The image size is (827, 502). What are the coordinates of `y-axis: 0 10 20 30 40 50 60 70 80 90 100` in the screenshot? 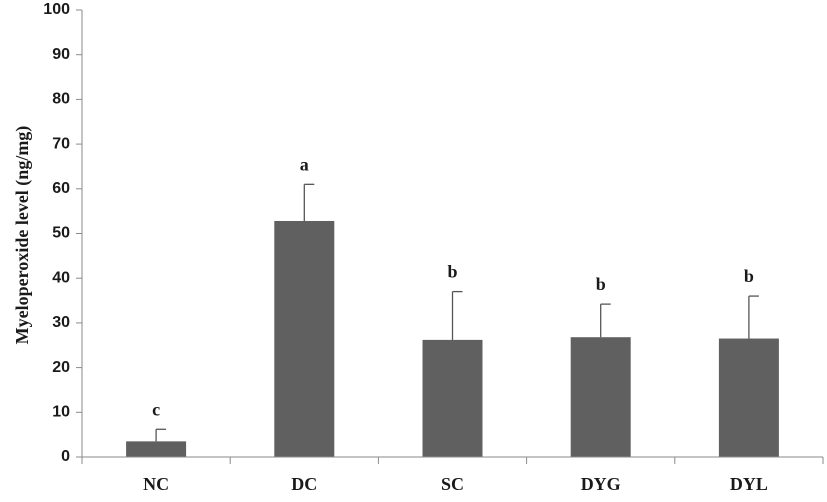 It's located at (63, 233).